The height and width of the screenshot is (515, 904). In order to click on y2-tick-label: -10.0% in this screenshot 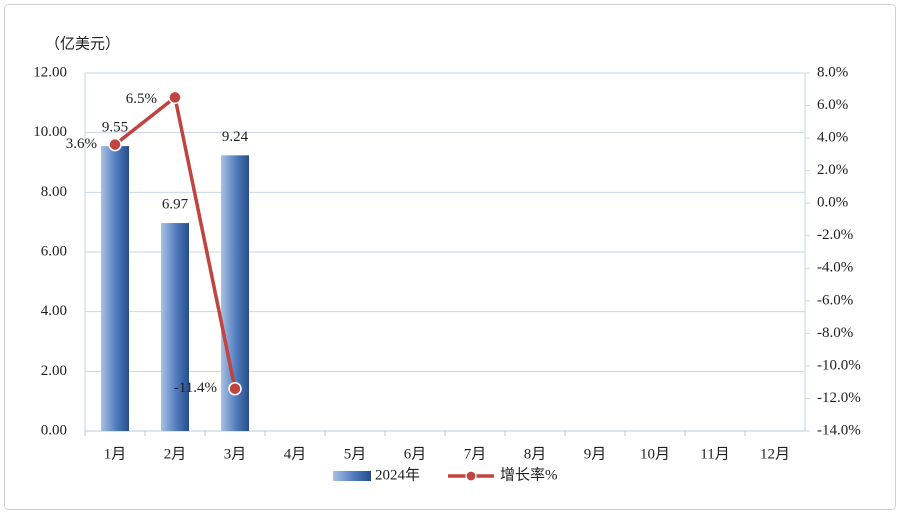, I will do `click(839, 365)`.